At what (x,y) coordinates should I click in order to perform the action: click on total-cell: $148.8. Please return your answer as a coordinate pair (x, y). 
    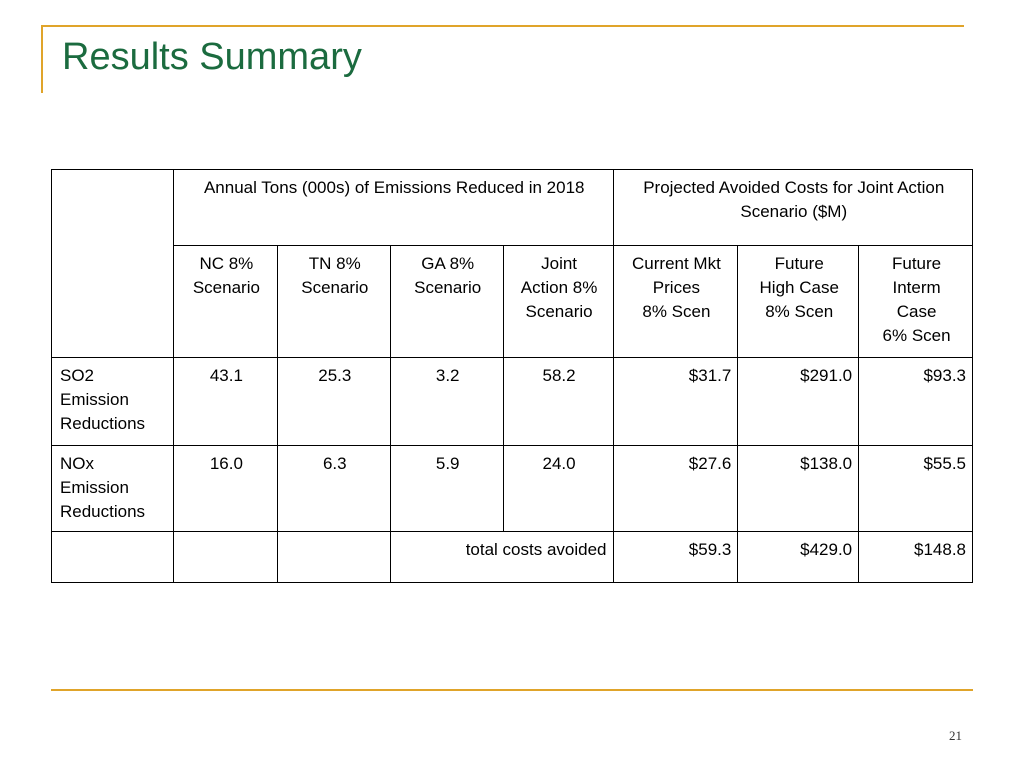
    Looking at the image, I should click on (915, 557).